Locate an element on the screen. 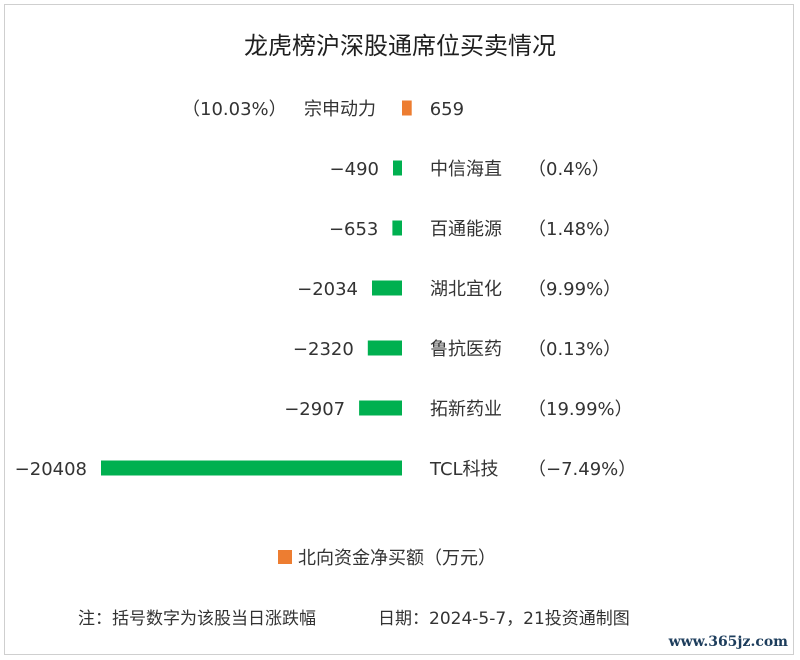 The image size is (800, 660). value-label-4: −2320 is located at coordinates (323, 349).